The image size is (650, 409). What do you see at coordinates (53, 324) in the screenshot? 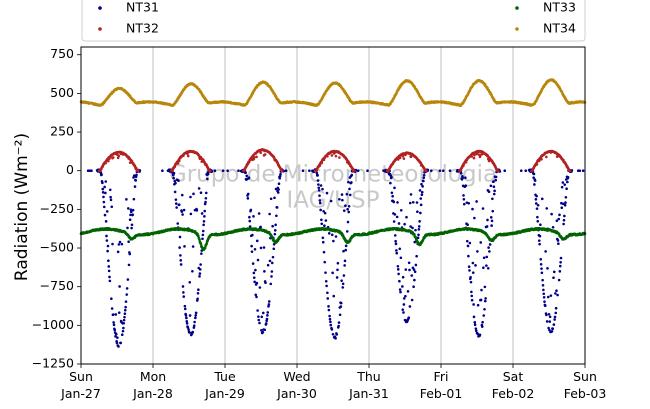
I see `y-tick-label: −1000` at bounding box center [53, 324].